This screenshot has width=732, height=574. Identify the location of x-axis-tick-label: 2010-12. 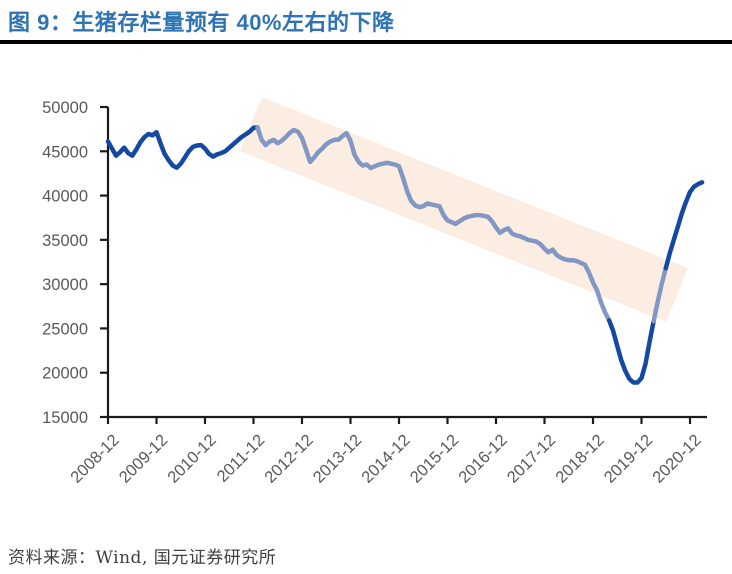
(192, 459).